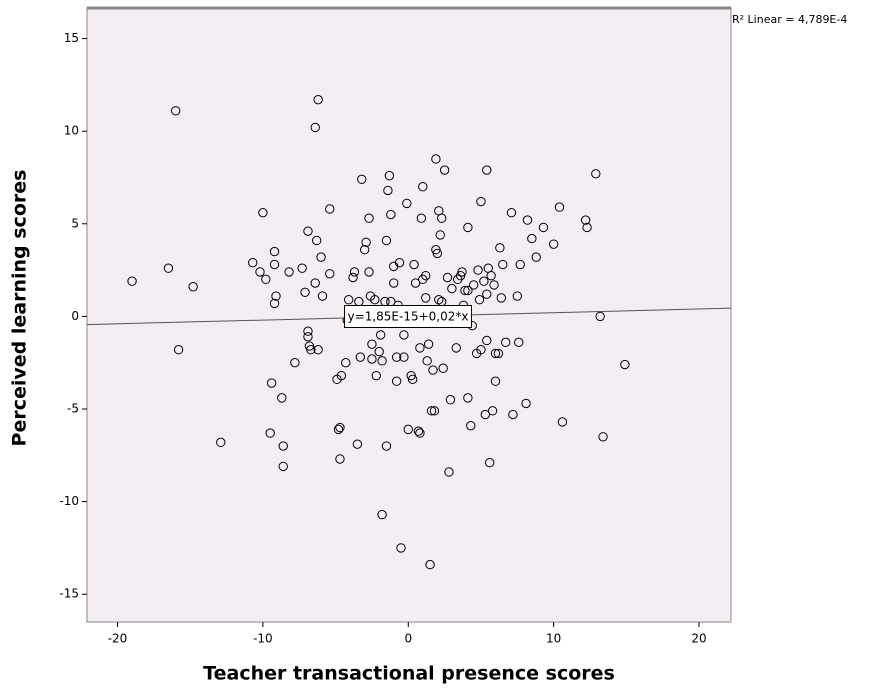  I want to click on x-tick-label: -20, so click(118, 639).